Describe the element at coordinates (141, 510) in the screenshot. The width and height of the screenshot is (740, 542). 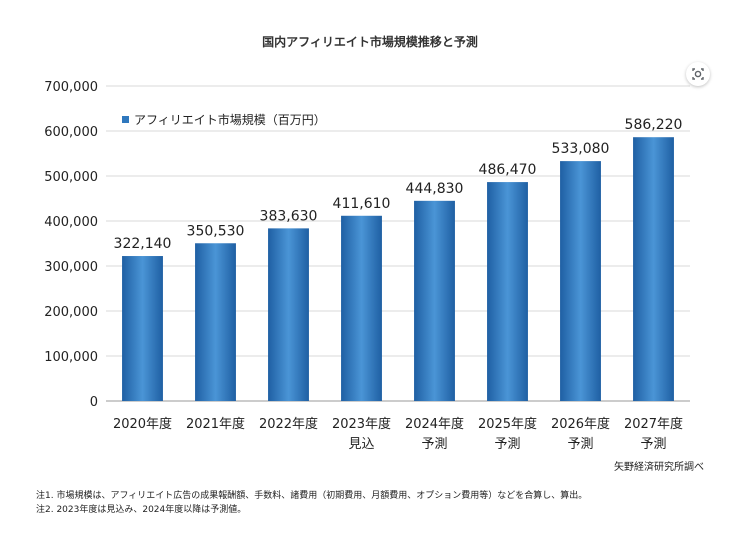
I see `note-2: 注2. 2023年度は見込み、2024年度以降は予測値。` at that location.